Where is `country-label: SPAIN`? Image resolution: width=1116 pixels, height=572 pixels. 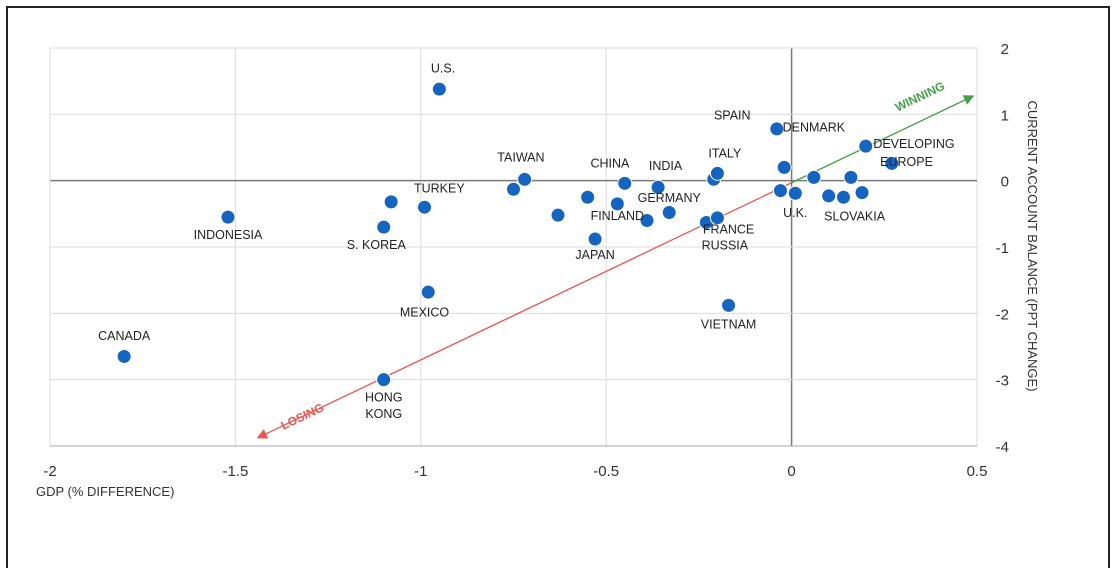
country-label: SPAIN is located at coordinates (732, 116).